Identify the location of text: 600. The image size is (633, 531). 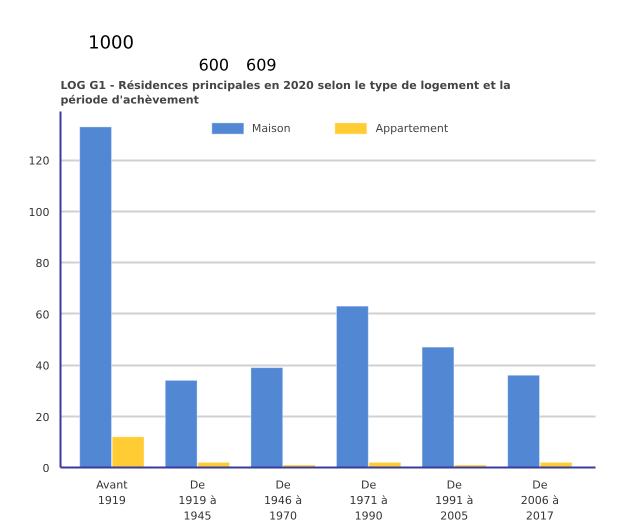
(214, 65).